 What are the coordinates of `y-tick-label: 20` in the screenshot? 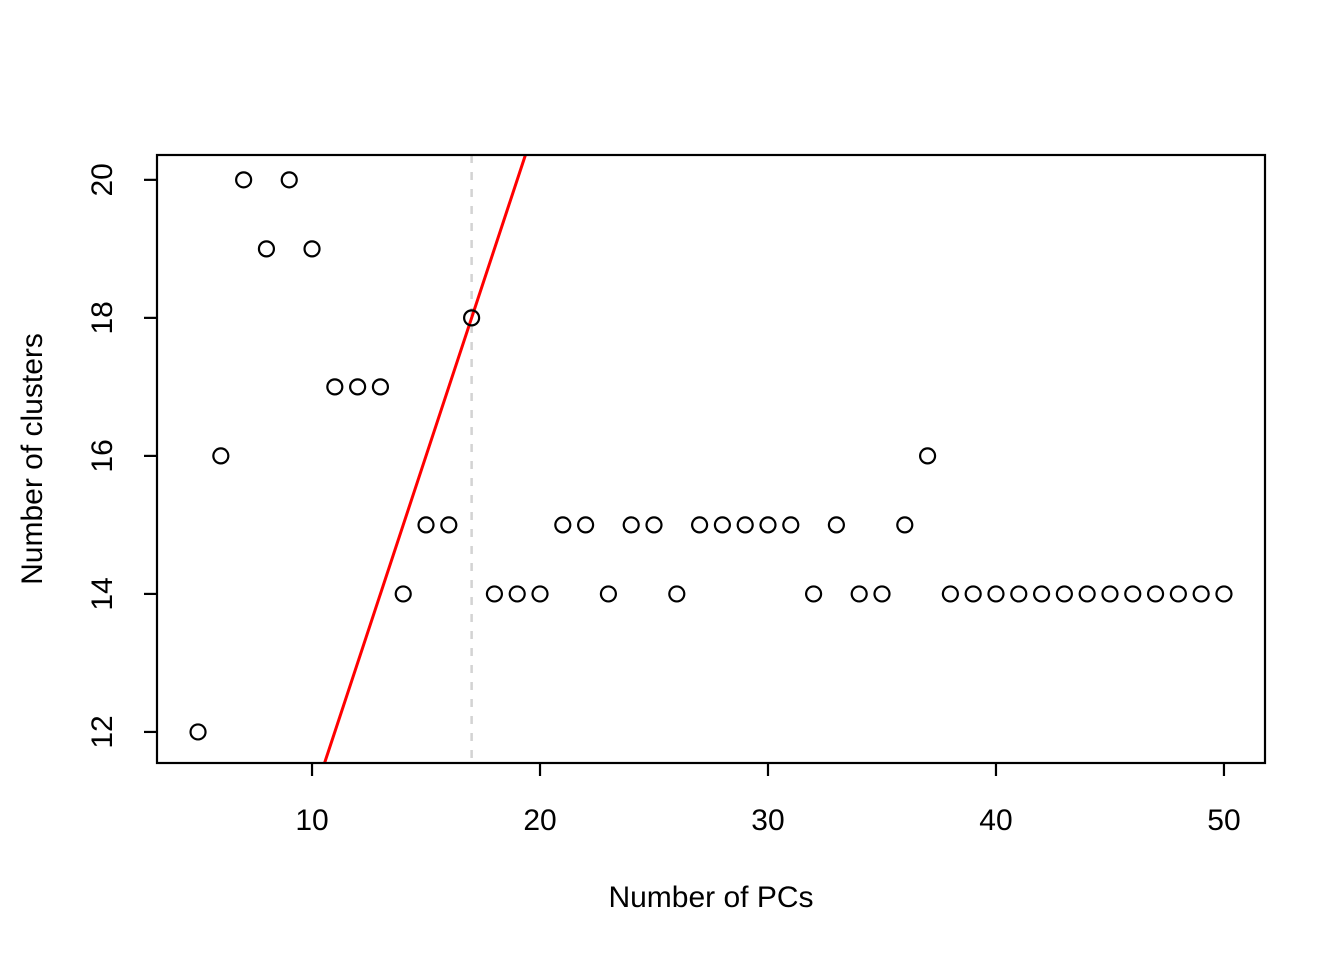 It's located at (102, 179).